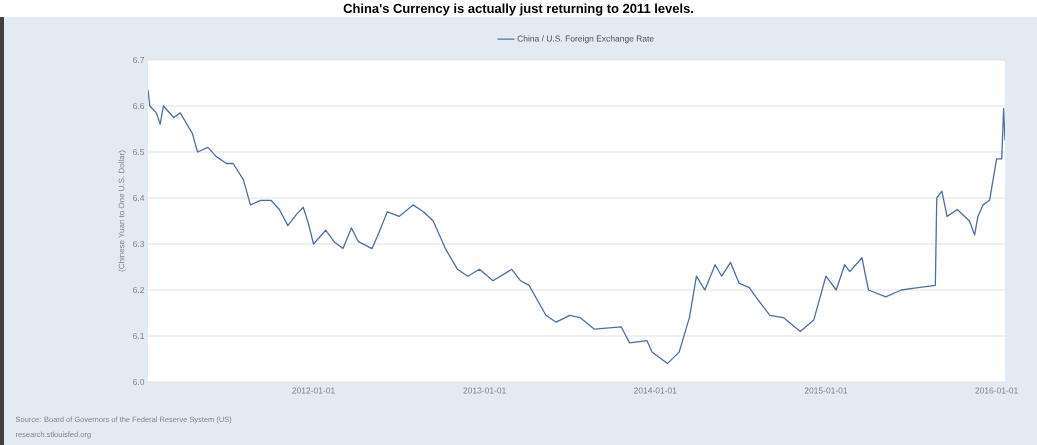 Image resolution: width=1037 pixels, height=445 pixels. What do you see at coordinates (139, 152) in the screenshot?
I see `y-tick-label: 6.5` at bounding box center [139, 152].